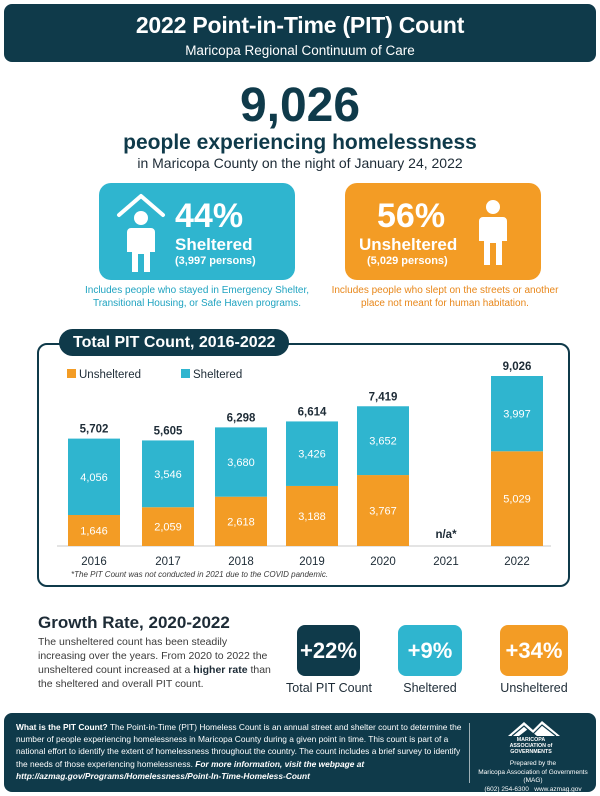 This screenshot has height=796, width=600. Describe the element at coordinates (446, 535) in the screenshot. I see `total-label-2021: n/a*` at that location.